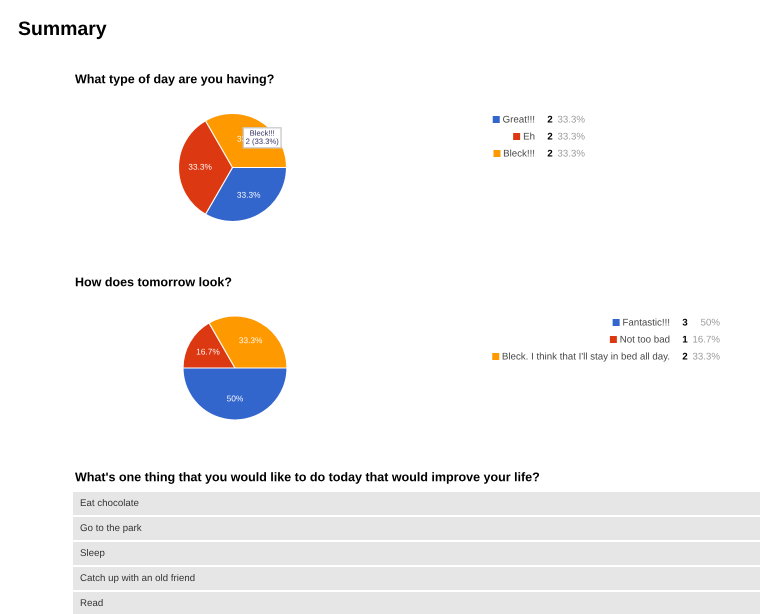 The image size is (760, 614). What do you see at coordinates (519, 153) in the screenshot?
I see `legend-label: Bleck!!!` at bounding box center [519, 153].